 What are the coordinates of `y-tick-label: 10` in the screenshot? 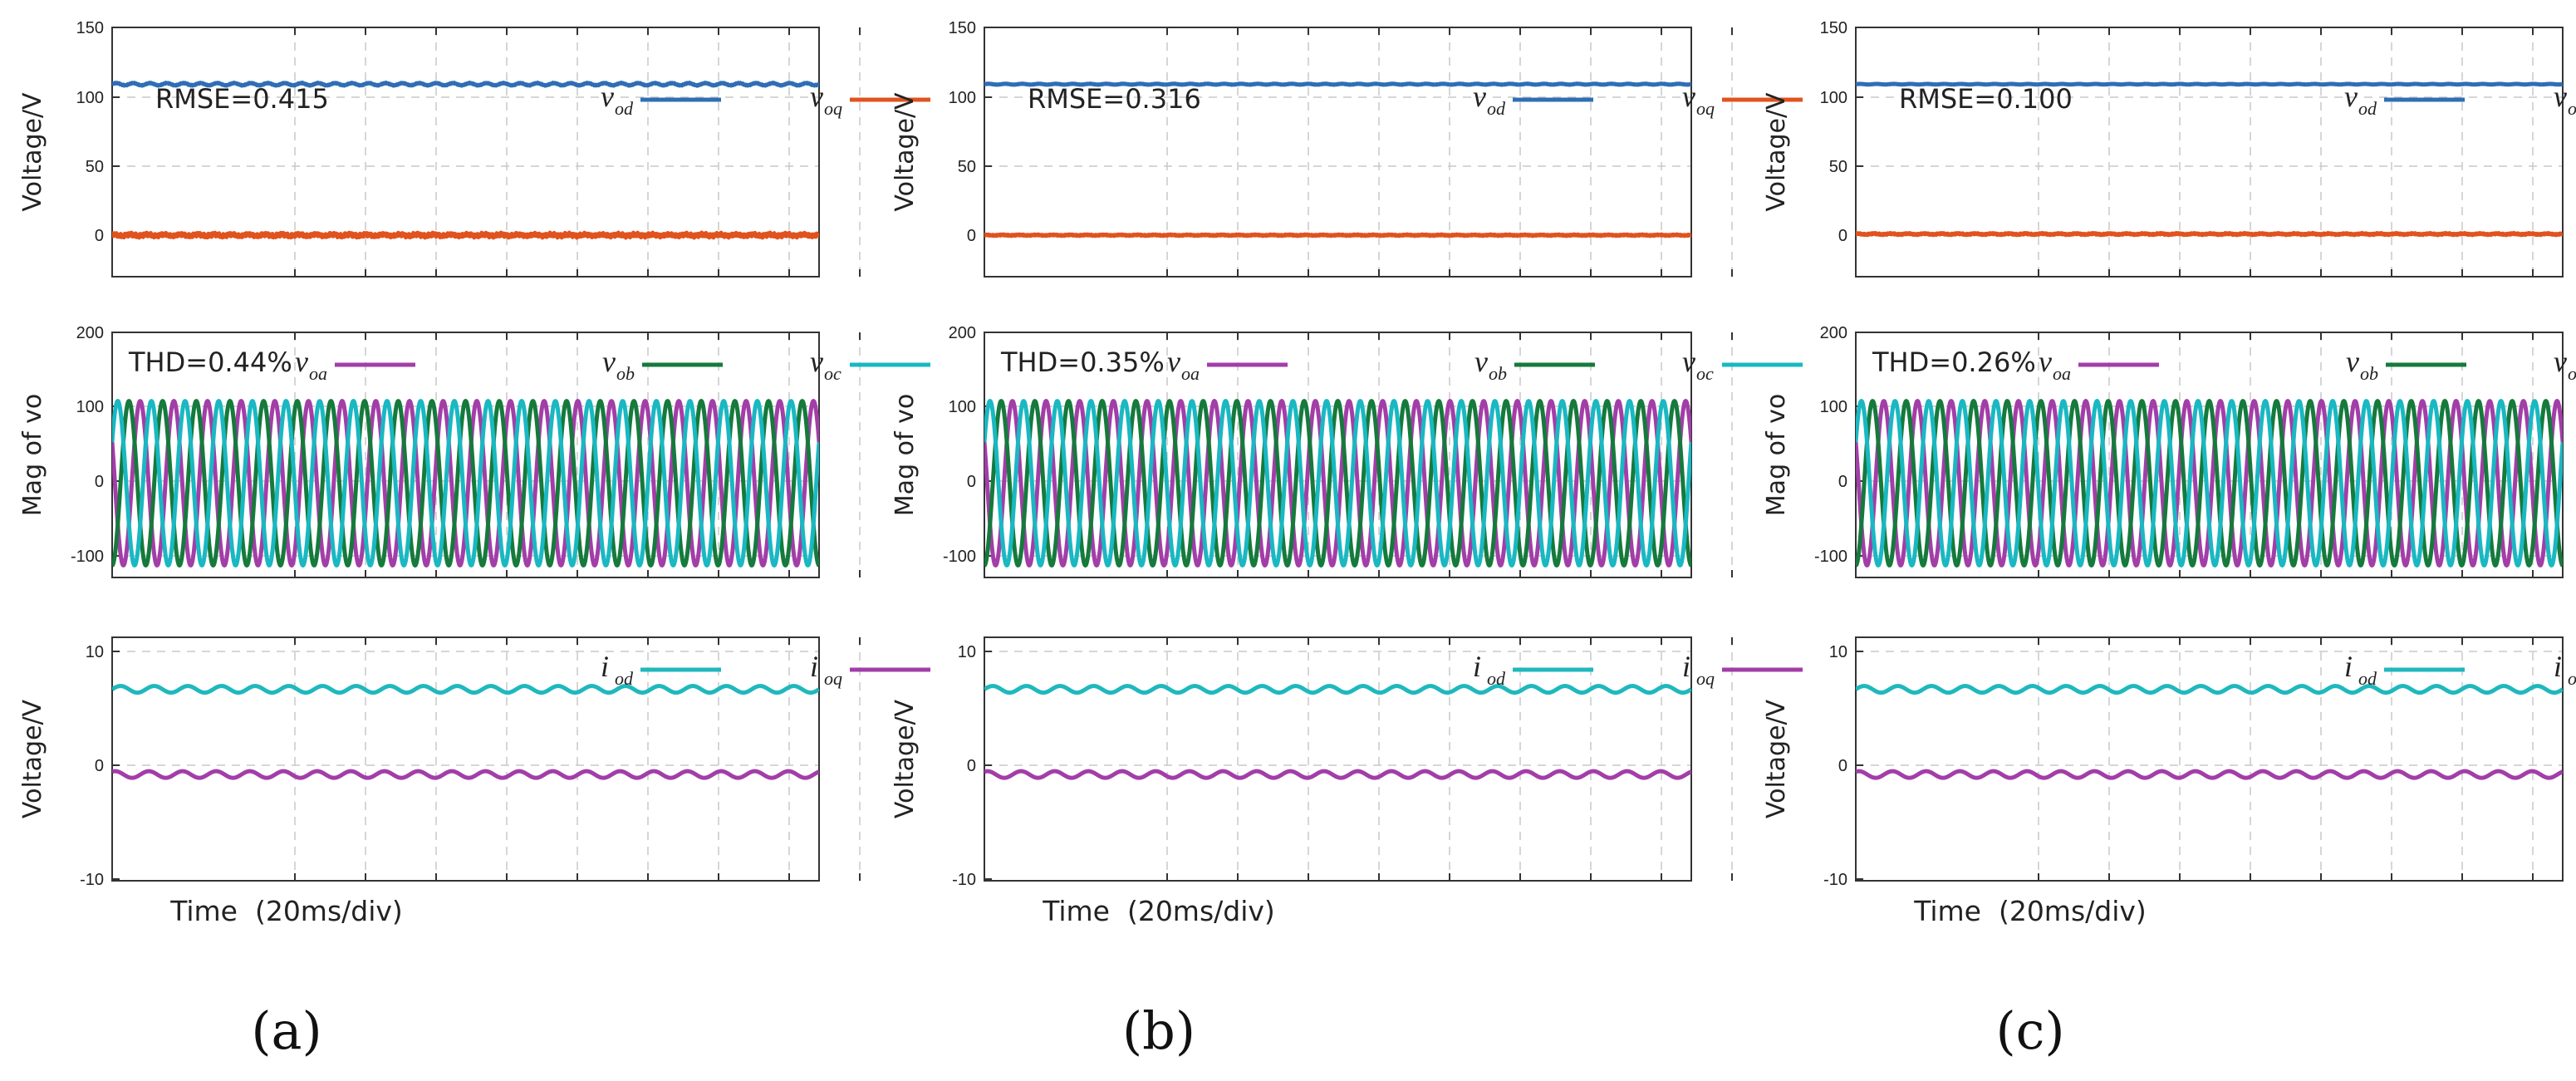 It's located at (95, 652).